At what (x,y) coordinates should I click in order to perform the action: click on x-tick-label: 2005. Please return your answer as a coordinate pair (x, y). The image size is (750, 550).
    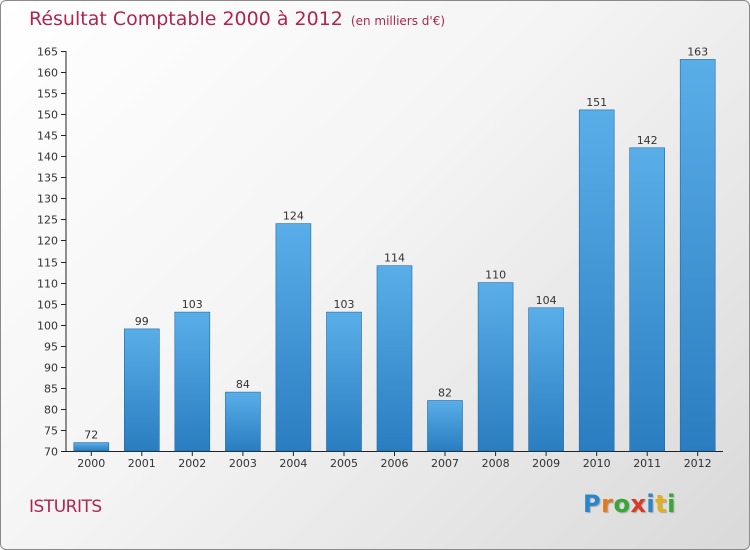
    Looking at the image, I should click on (344, 463).